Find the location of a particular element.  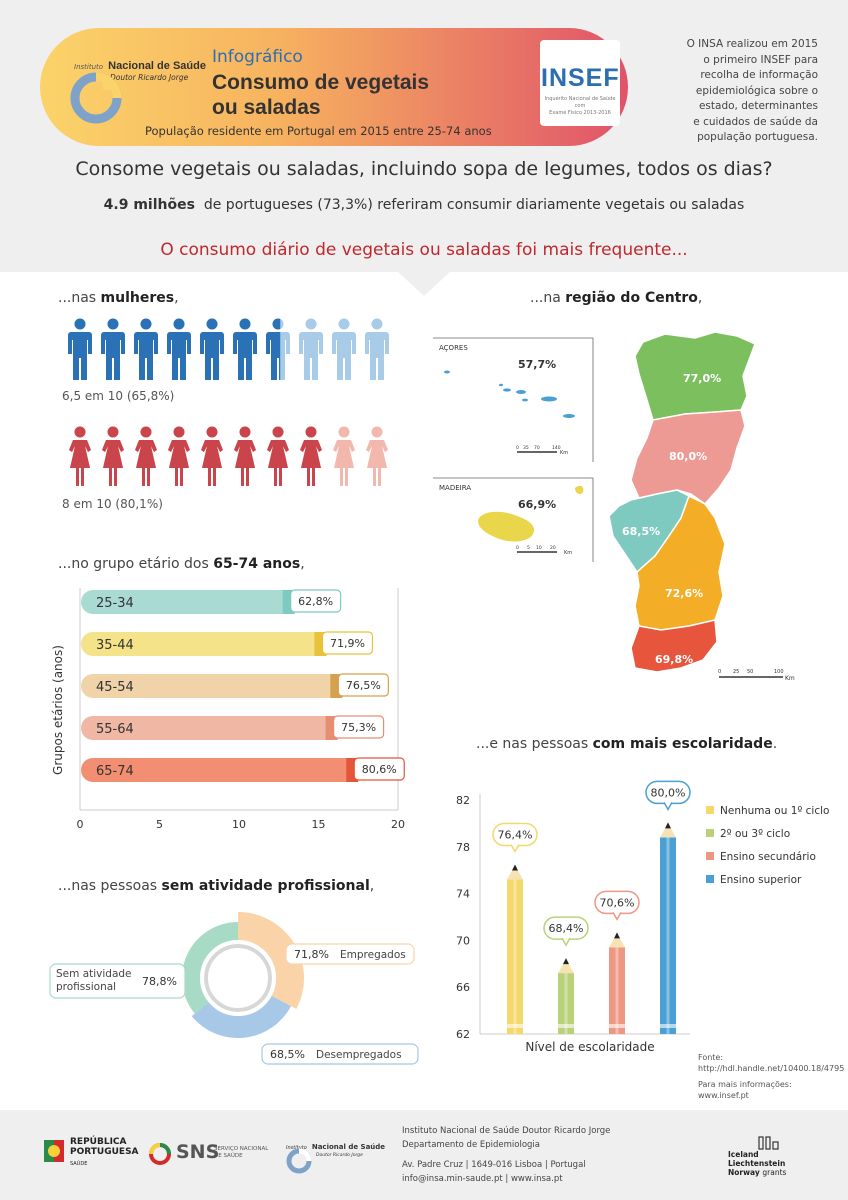

insef-logo: INSEF is located at coordinates (580, 78).